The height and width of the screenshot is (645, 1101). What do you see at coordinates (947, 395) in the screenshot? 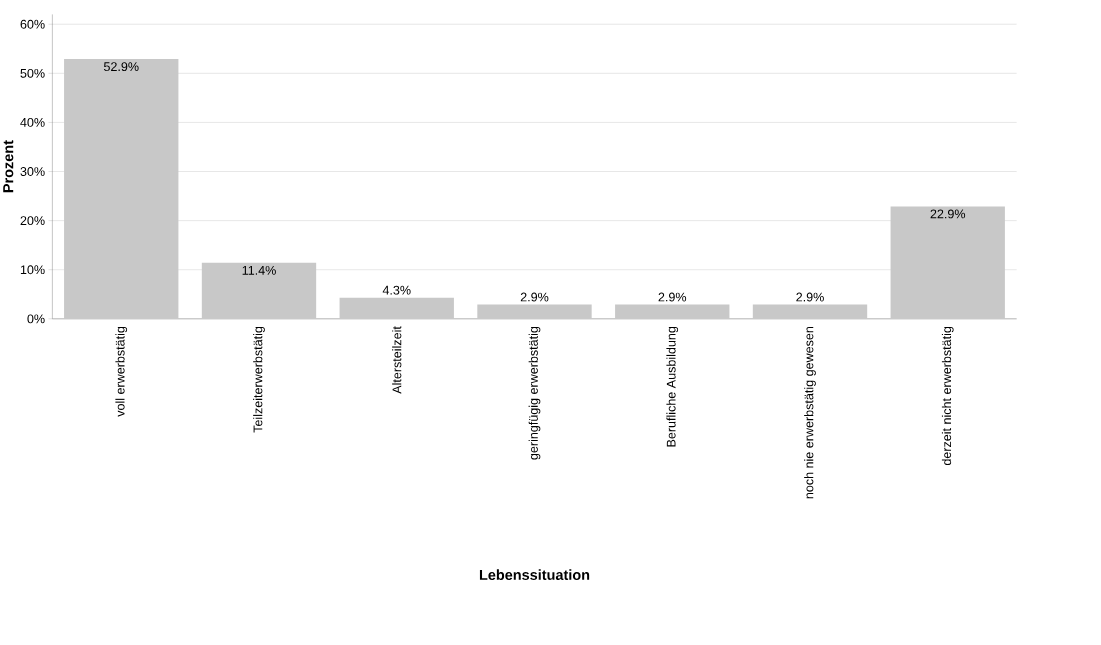
I see `x-tick-label: derzeit nicht erwerbstätig` at bounding box center [947, 395].